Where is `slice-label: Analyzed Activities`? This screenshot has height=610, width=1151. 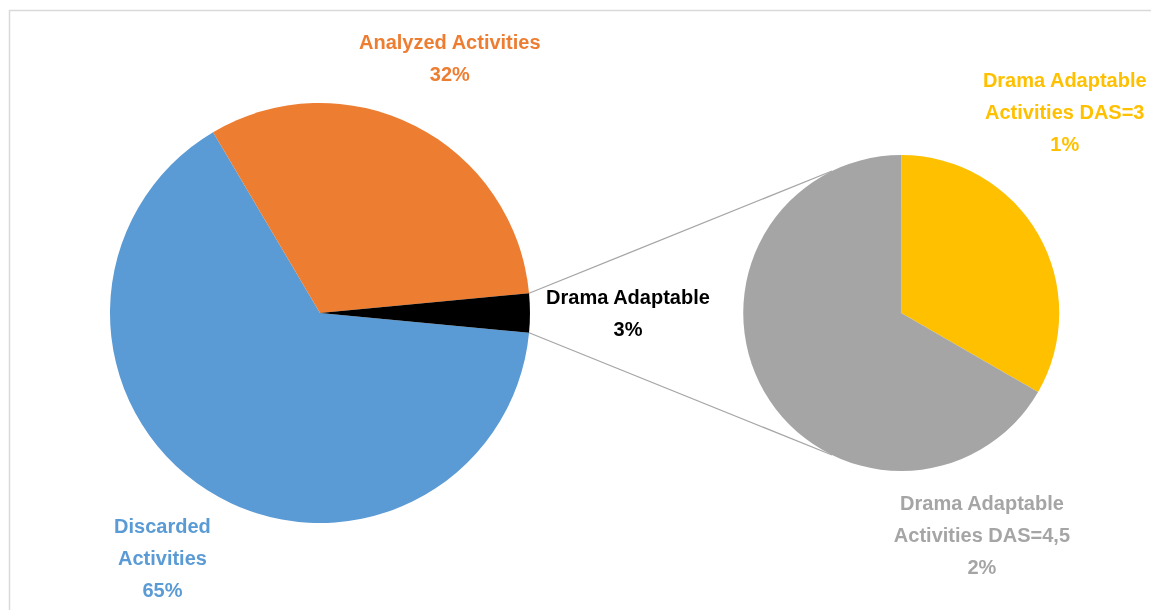
slice-label: Analyzed Activities is located at coordinates (450, 42).